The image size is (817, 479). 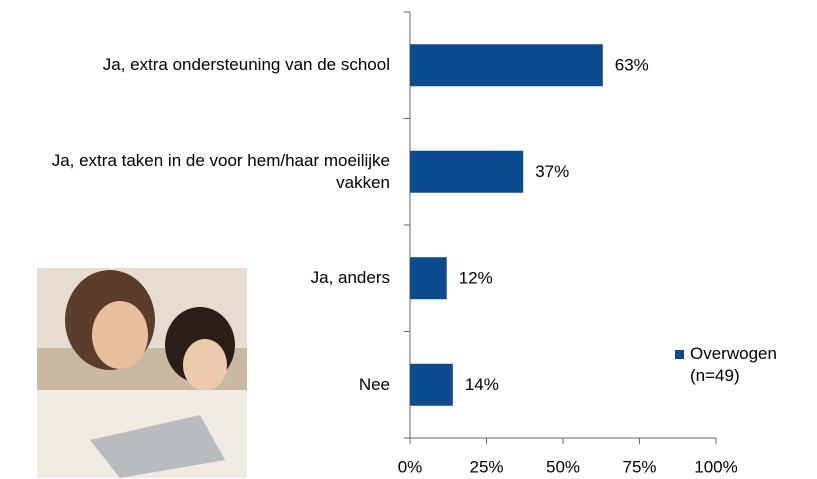 I want to click on y-tick-label: Nee, so click(x=374, y=384).